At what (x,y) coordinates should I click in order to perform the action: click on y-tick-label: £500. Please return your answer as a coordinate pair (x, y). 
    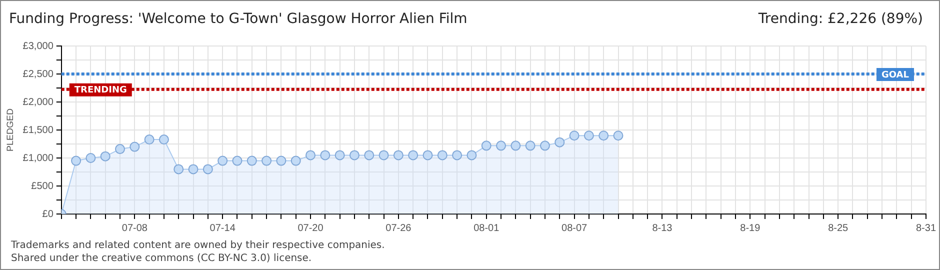
    Looking at the image, I should click on (42, 186).